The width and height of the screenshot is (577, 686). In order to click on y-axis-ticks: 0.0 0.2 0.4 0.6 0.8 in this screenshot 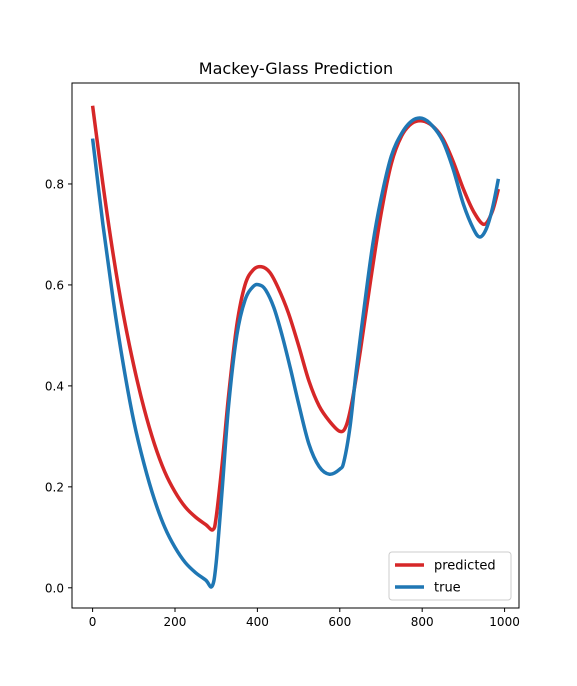, I will do `click(58, 386)`.